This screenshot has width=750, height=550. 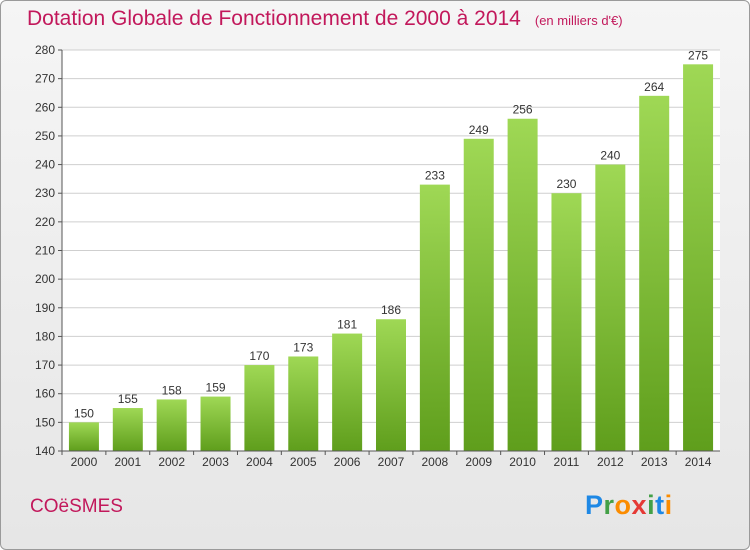 What do you see at coordinates (259, 408) in the screenshot?
I see `bar-2004` at bounding box center [259, 408].